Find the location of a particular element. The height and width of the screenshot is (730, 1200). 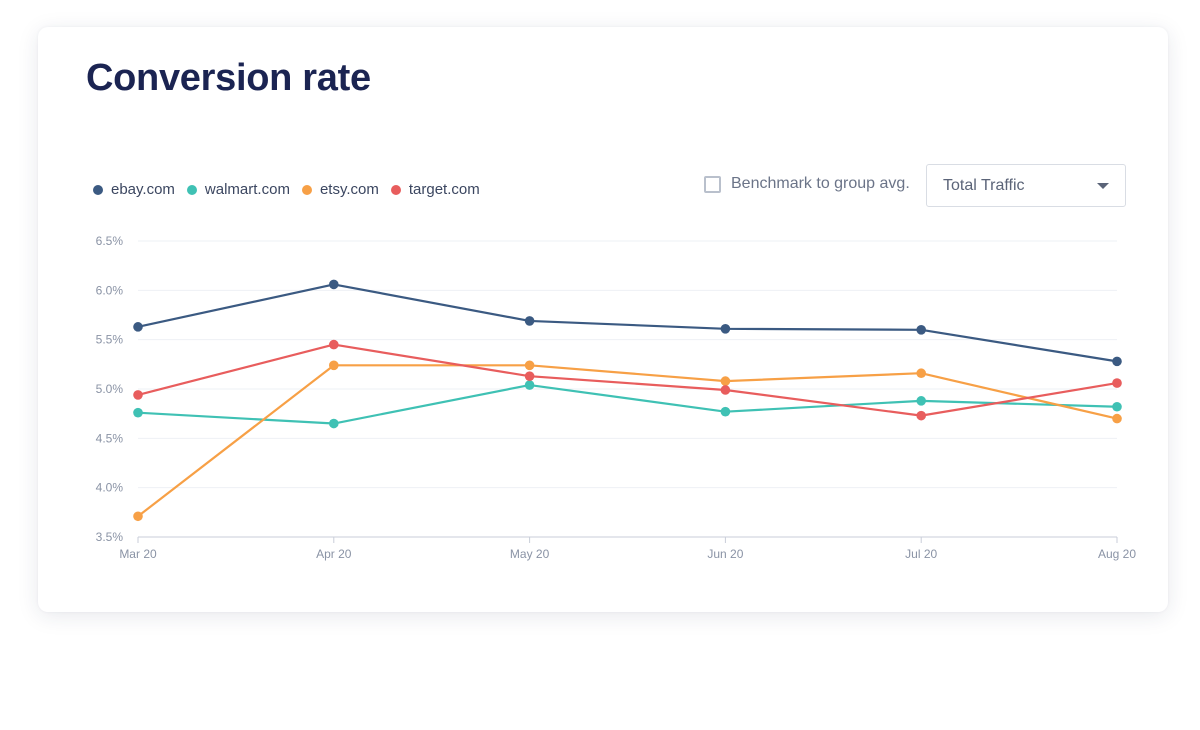

legend-label-etsy: etsy.com is located at coordinates (349, 189).